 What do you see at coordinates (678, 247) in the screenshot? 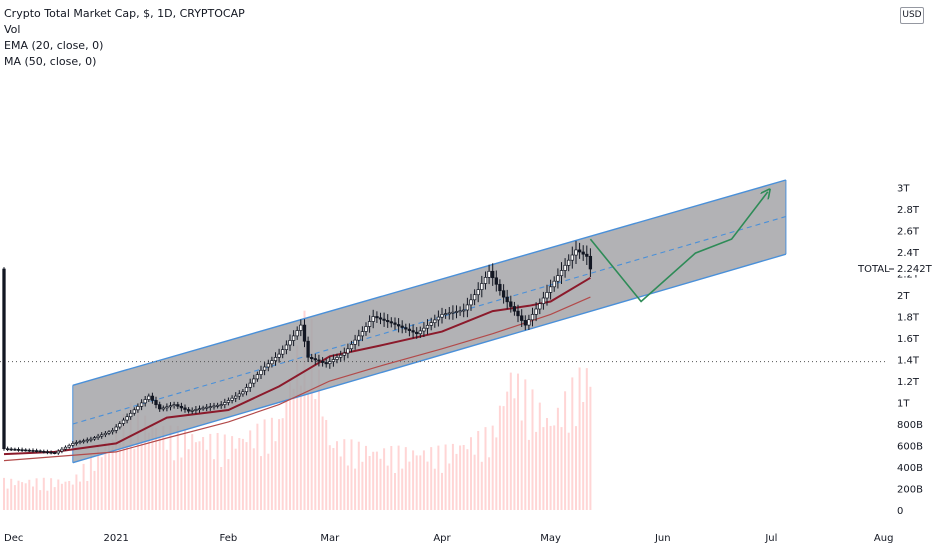
I see `projection-path` at bounding box center [678, 247].